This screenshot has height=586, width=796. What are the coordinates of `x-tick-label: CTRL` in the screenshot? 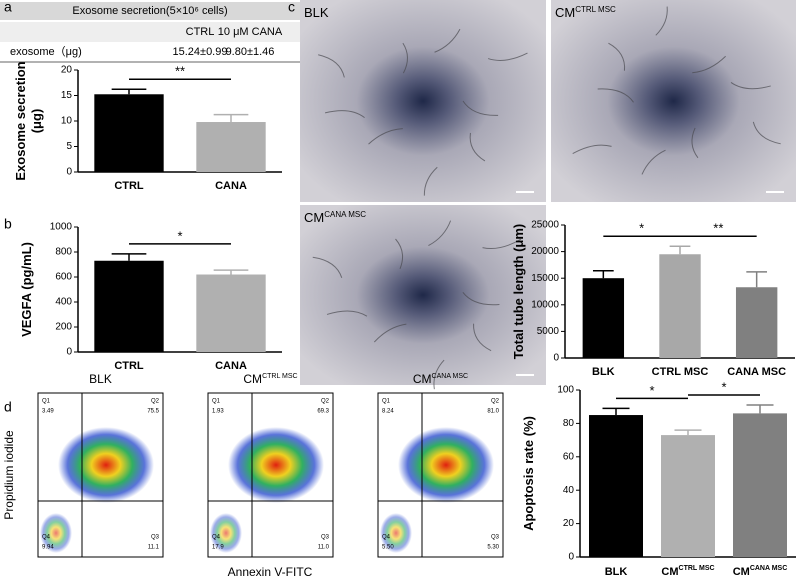 It's located at (129, 186).